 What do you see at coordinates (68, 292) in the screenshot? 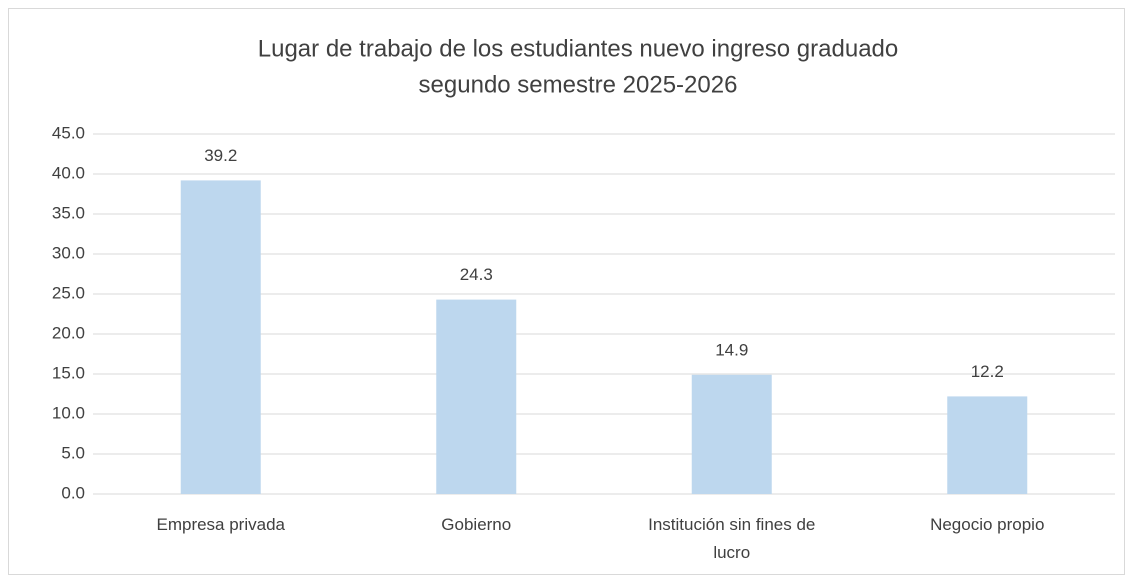
I see `y-tick-label: 25.0` at bounding box center [68, 292].